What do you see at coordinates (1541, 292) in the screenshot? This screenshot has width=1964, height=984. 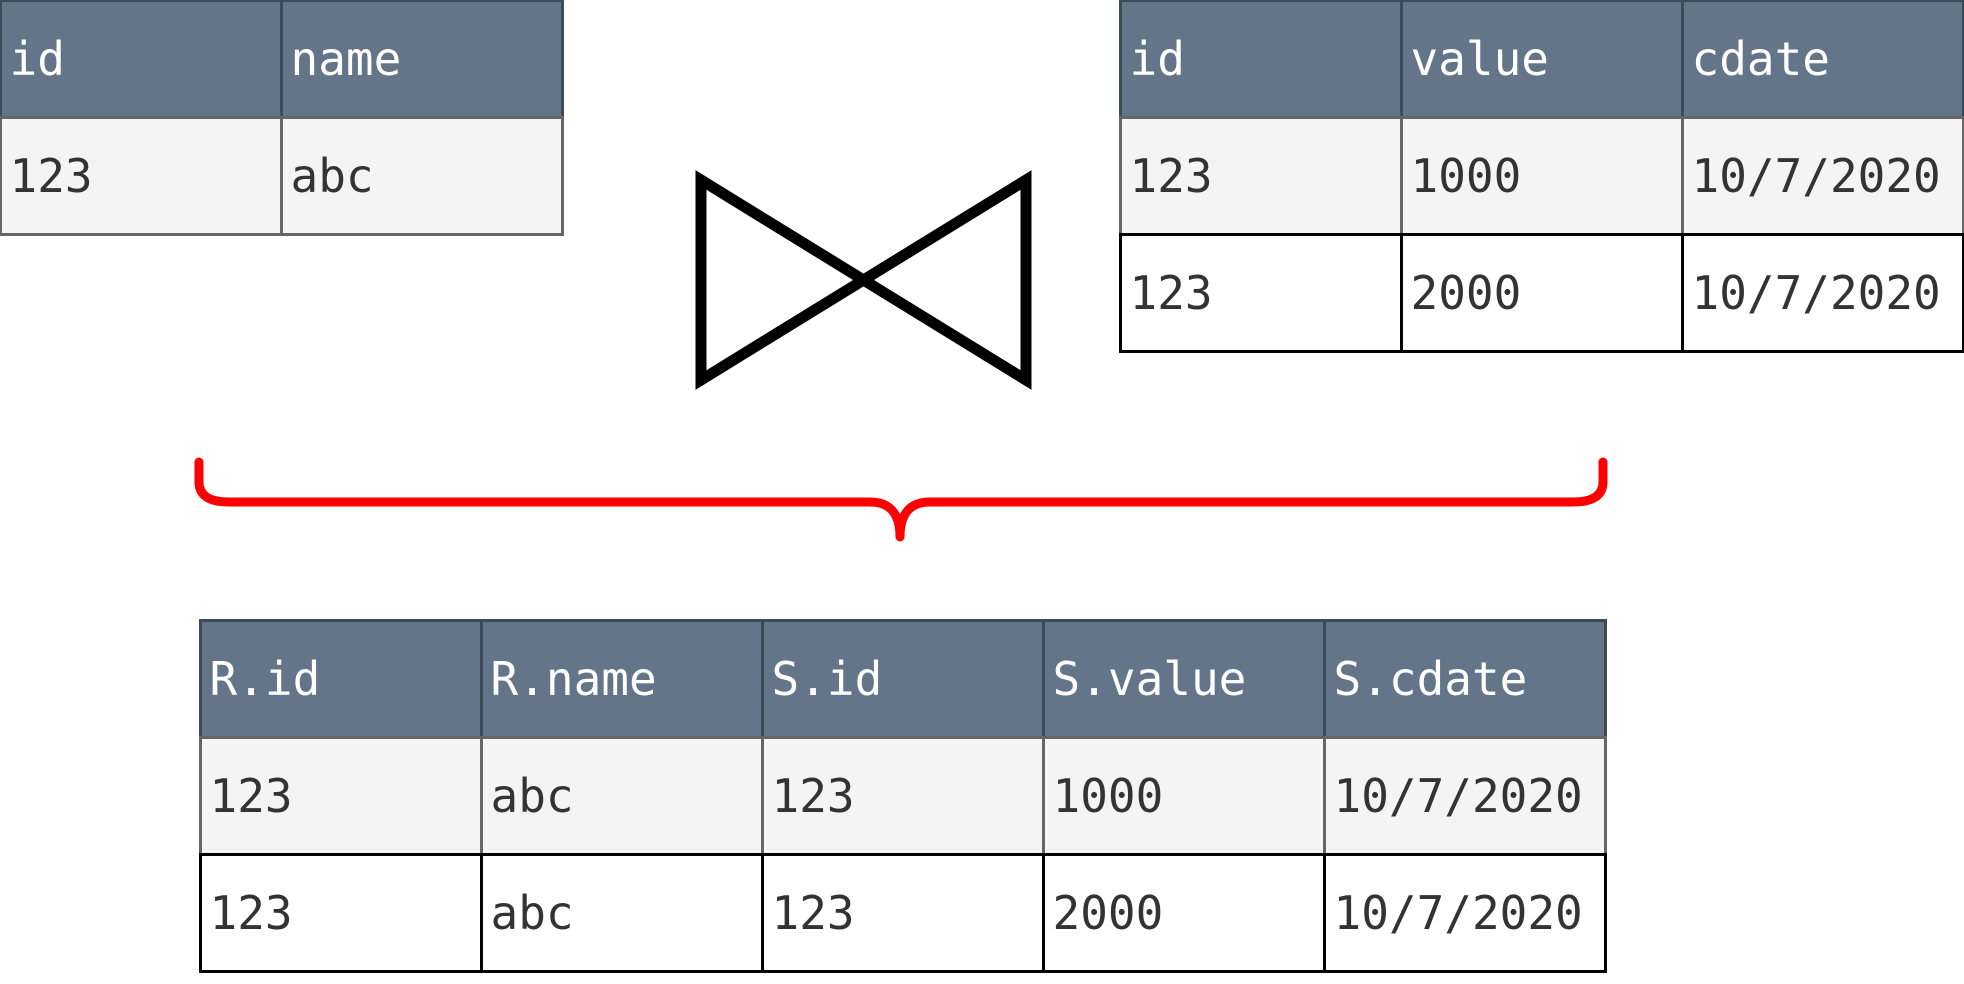 I see `table-s-cell: 2000` at bounding box center [1541, 292].